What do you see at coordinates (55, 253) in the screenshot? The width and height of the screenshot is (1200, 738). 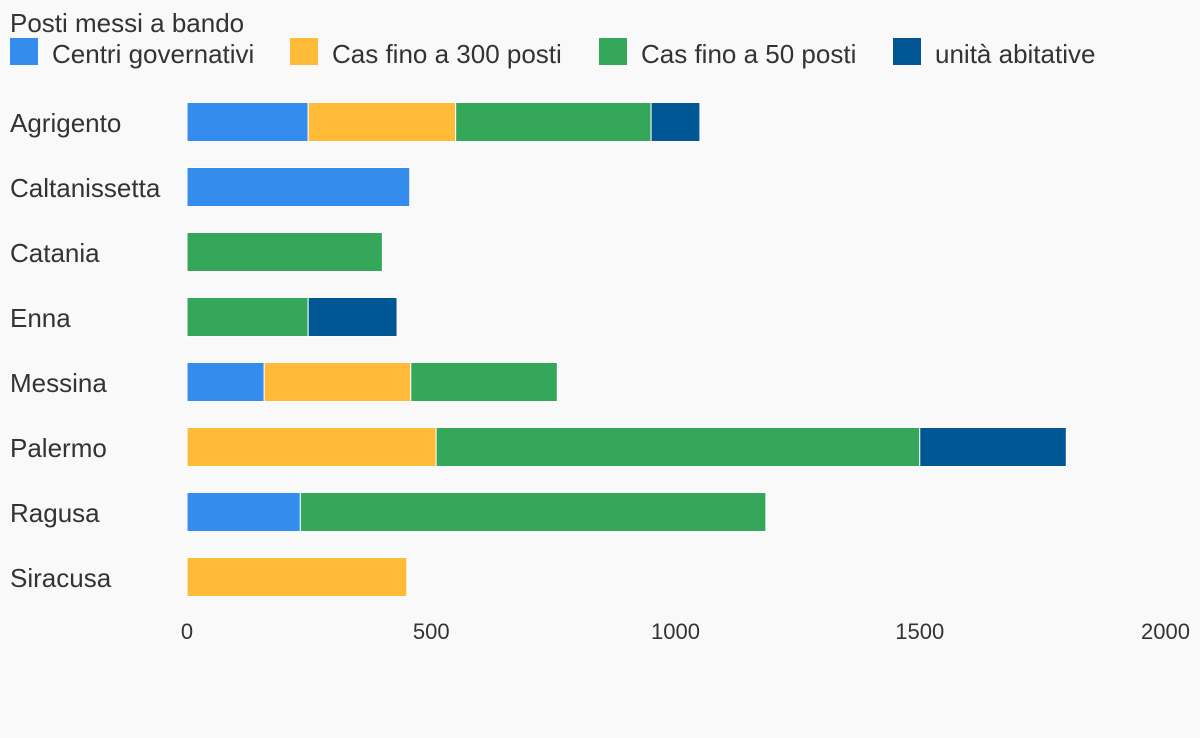 I see `category-label-2: Catania` at bounding box center [55, 253].